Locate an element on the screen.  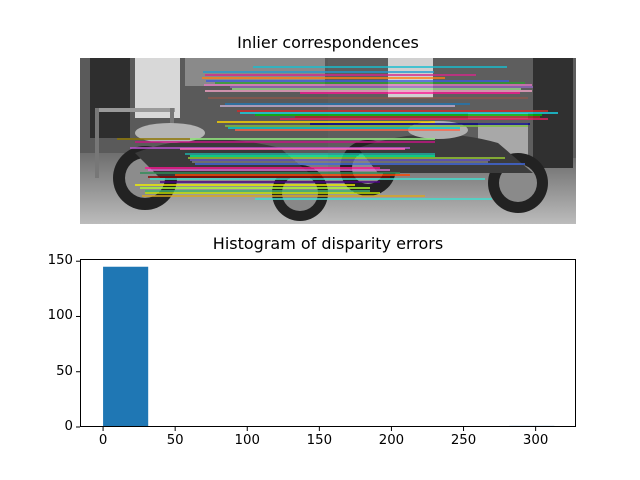
x-tick-label: 150 is located at coordinates (319, 440).